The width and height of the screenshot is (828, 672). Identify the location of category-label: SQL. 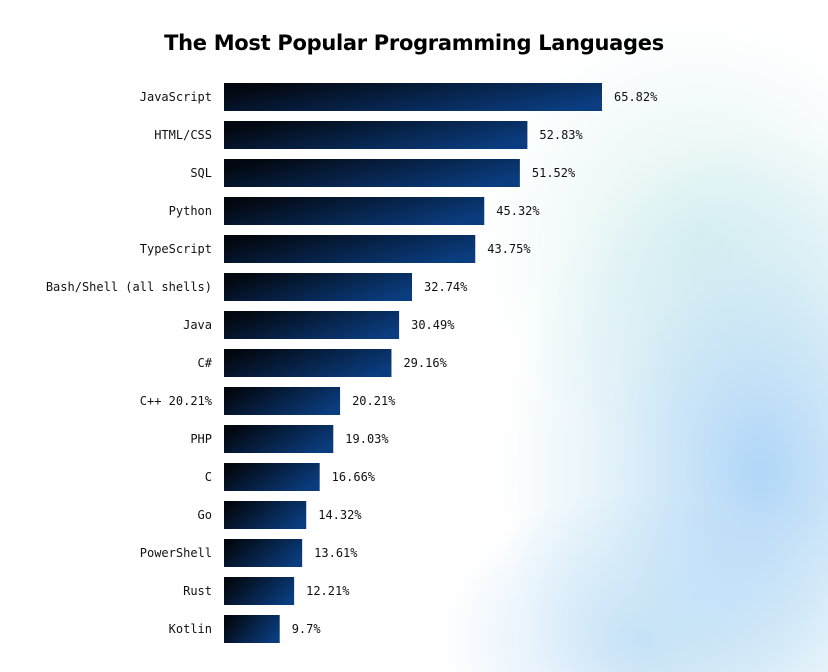
(201, 173).